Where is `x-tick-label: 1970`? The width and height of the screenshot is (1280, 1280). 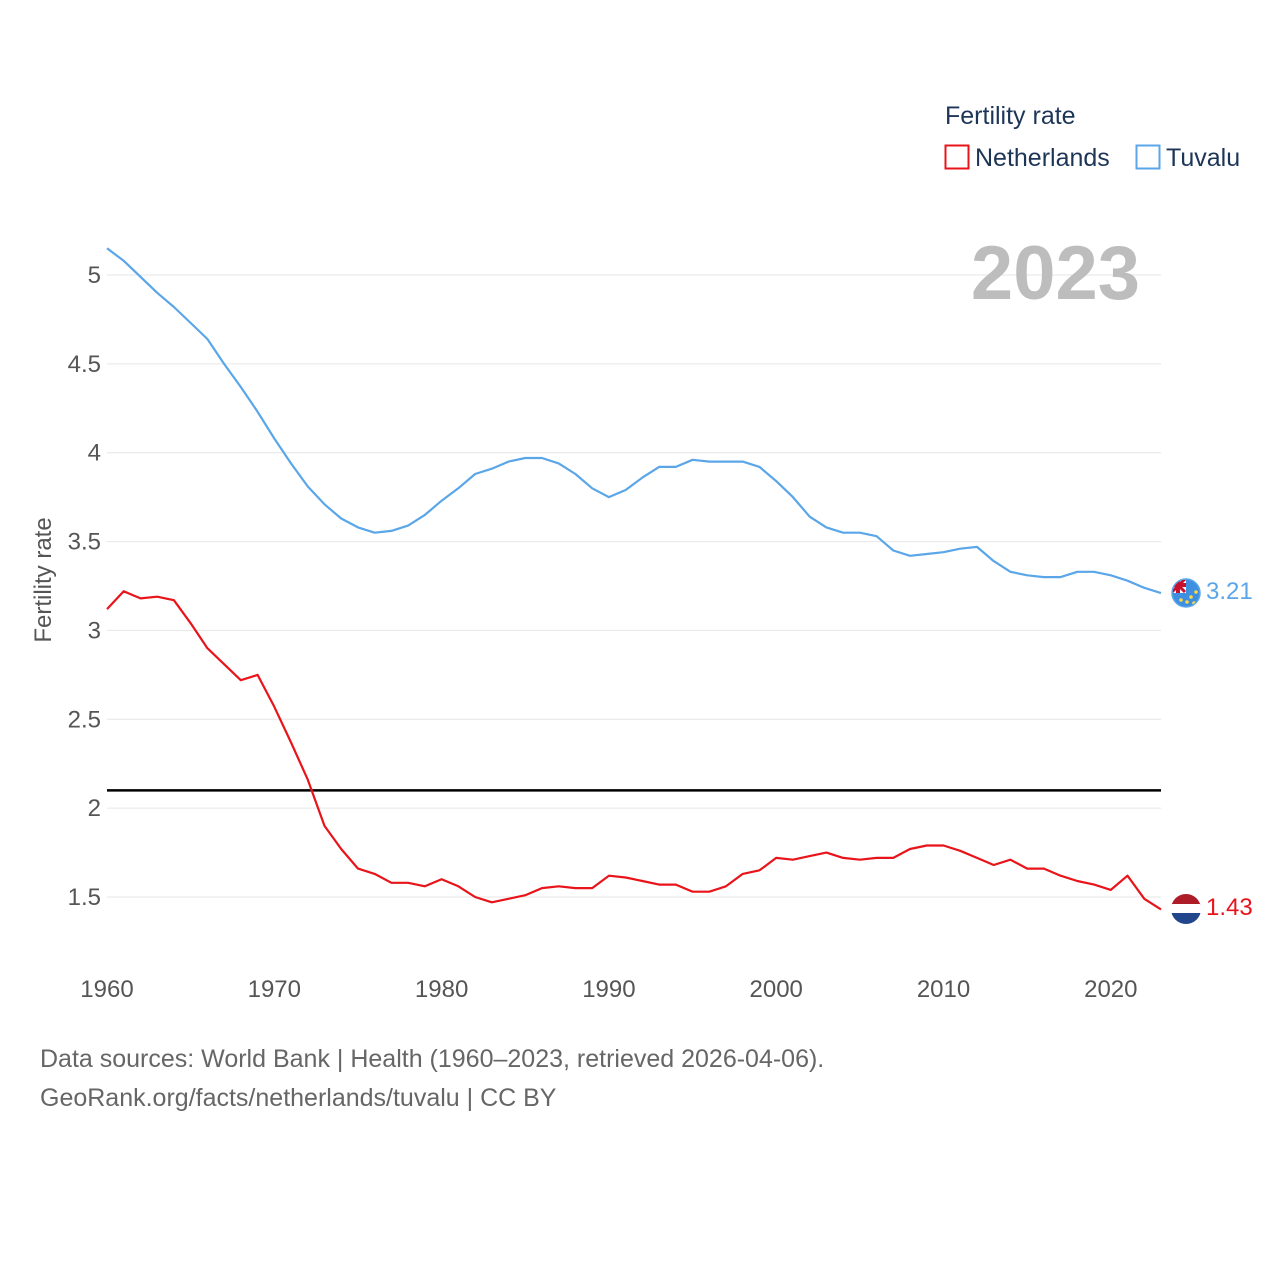
x-tick-label: 1970 is located at coordinates (274, 989).